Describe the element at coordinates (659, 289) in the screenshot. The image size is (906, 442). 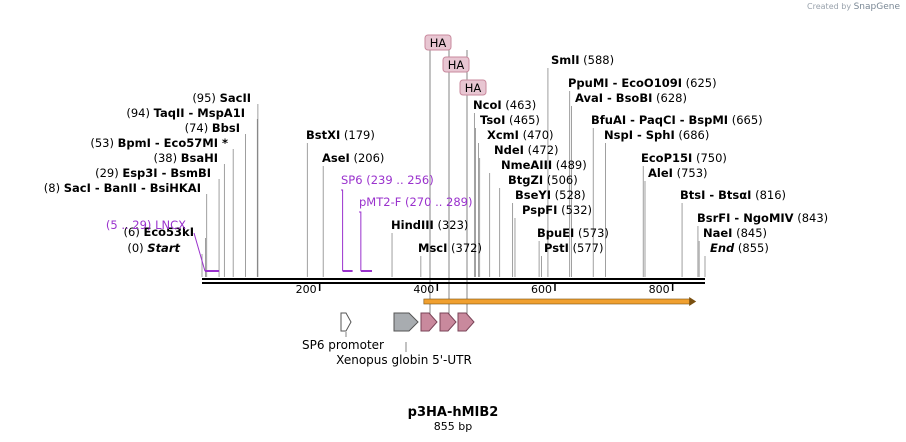
I see `axis-tick-label: 800` at that location.